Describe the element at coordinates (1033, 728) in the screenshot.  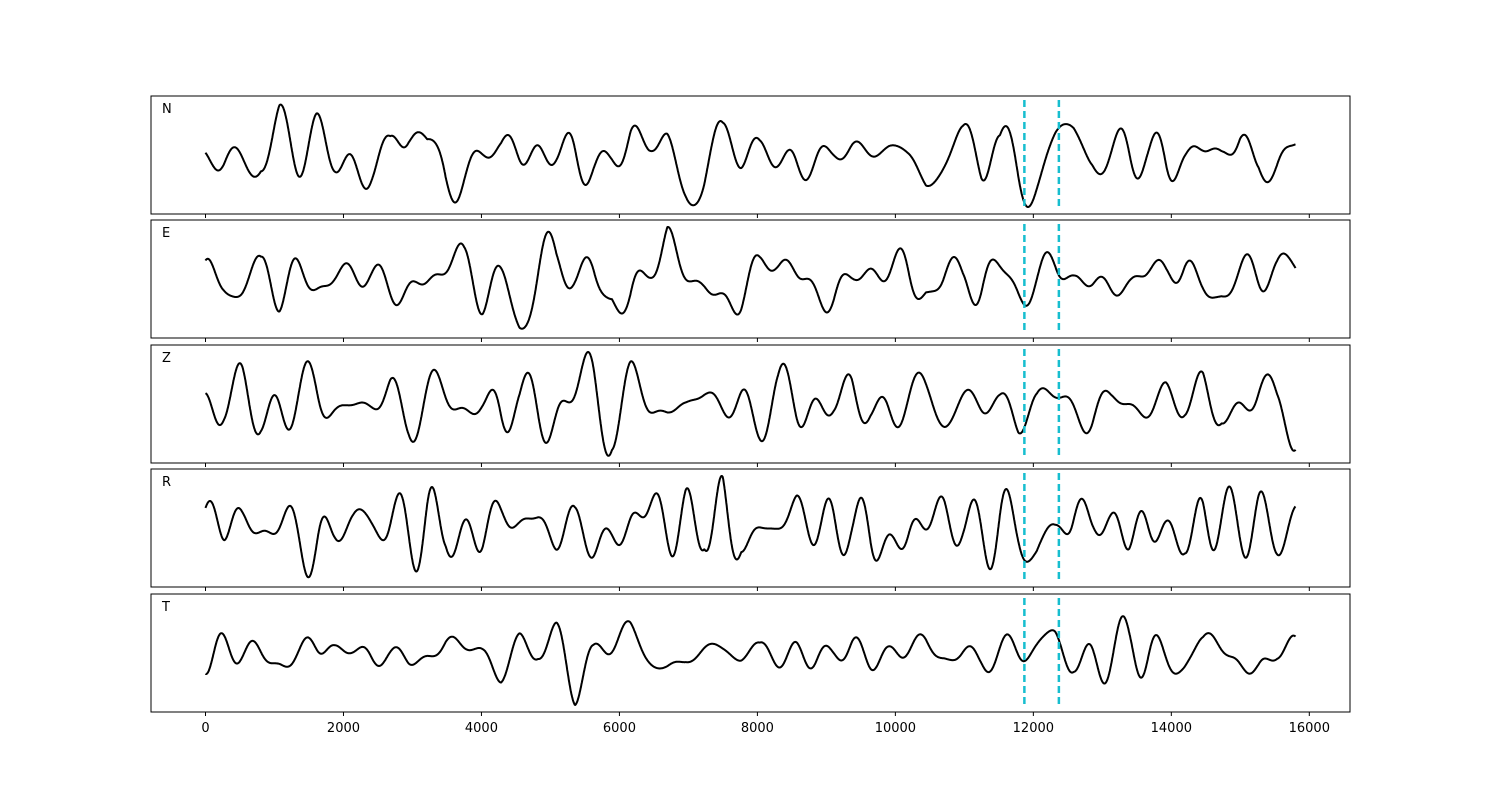
I see `x-tick-label: 12000` at that location.